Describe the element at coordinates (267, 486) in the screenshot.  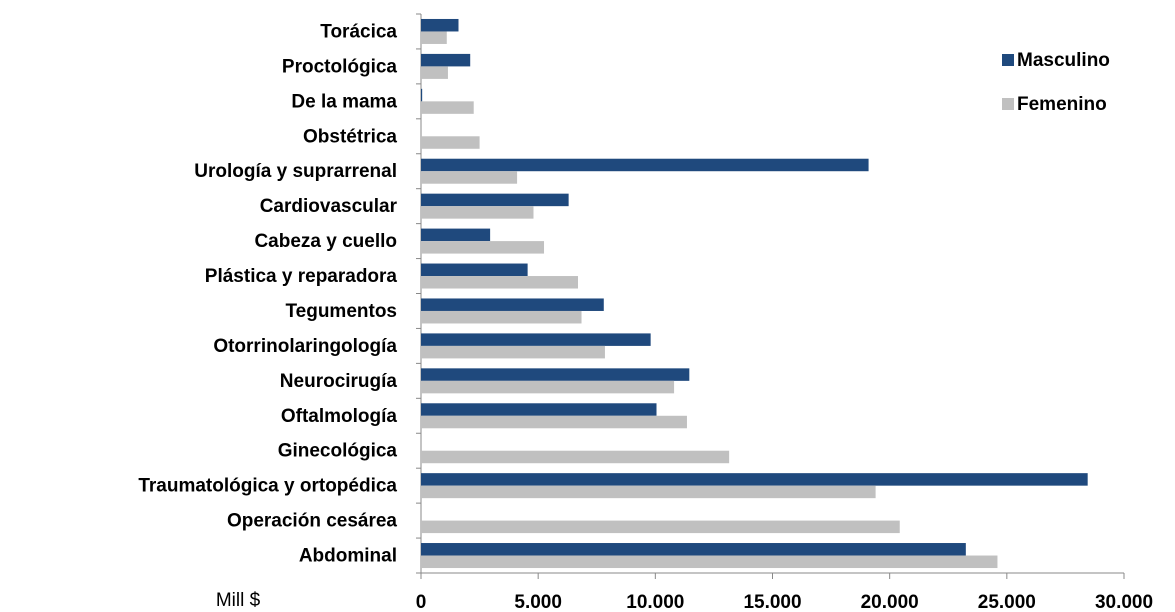
I see `y-tick-label: Traumatológica y ortopédica` at that location.